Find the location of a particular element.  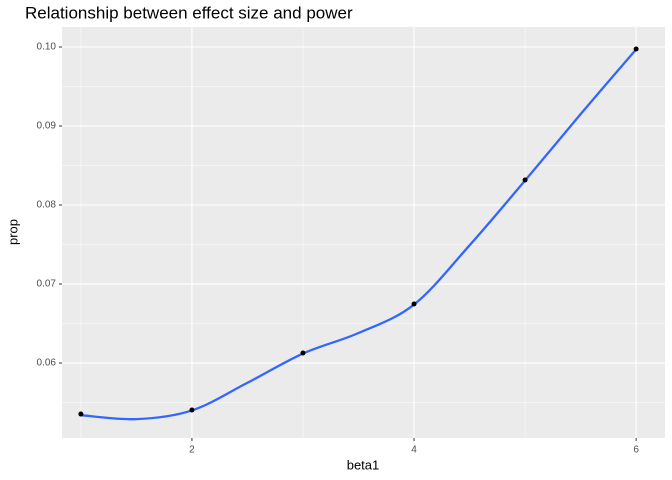

x-tick-label: 4 is located at coordinates (414, 450).